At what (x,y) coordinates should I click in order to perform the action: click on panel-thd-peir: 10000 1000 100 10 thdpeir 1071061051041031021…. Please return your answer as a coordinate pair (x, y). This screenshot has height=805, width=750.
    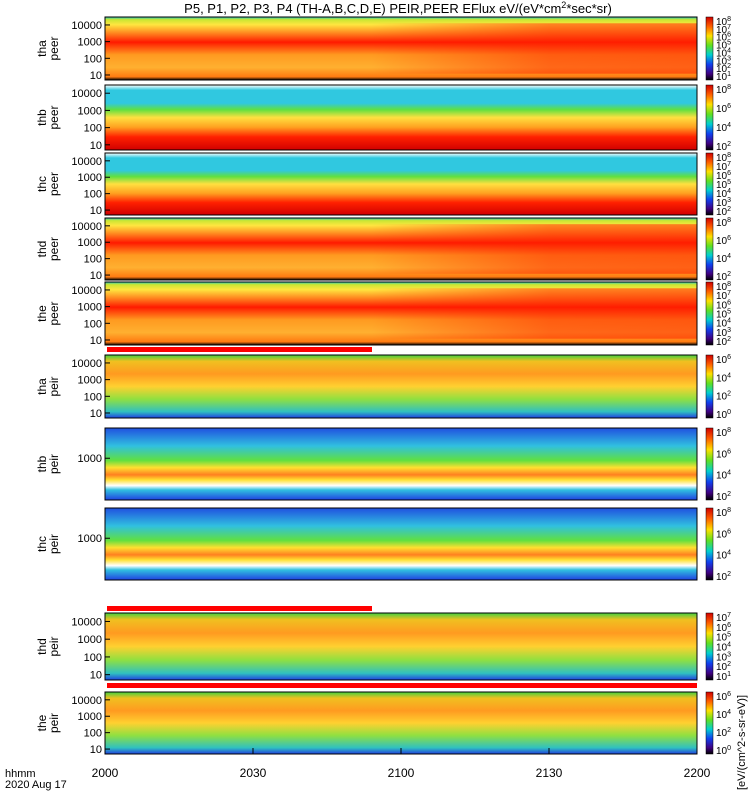
    Looking at the image, I should click on (383, 647).